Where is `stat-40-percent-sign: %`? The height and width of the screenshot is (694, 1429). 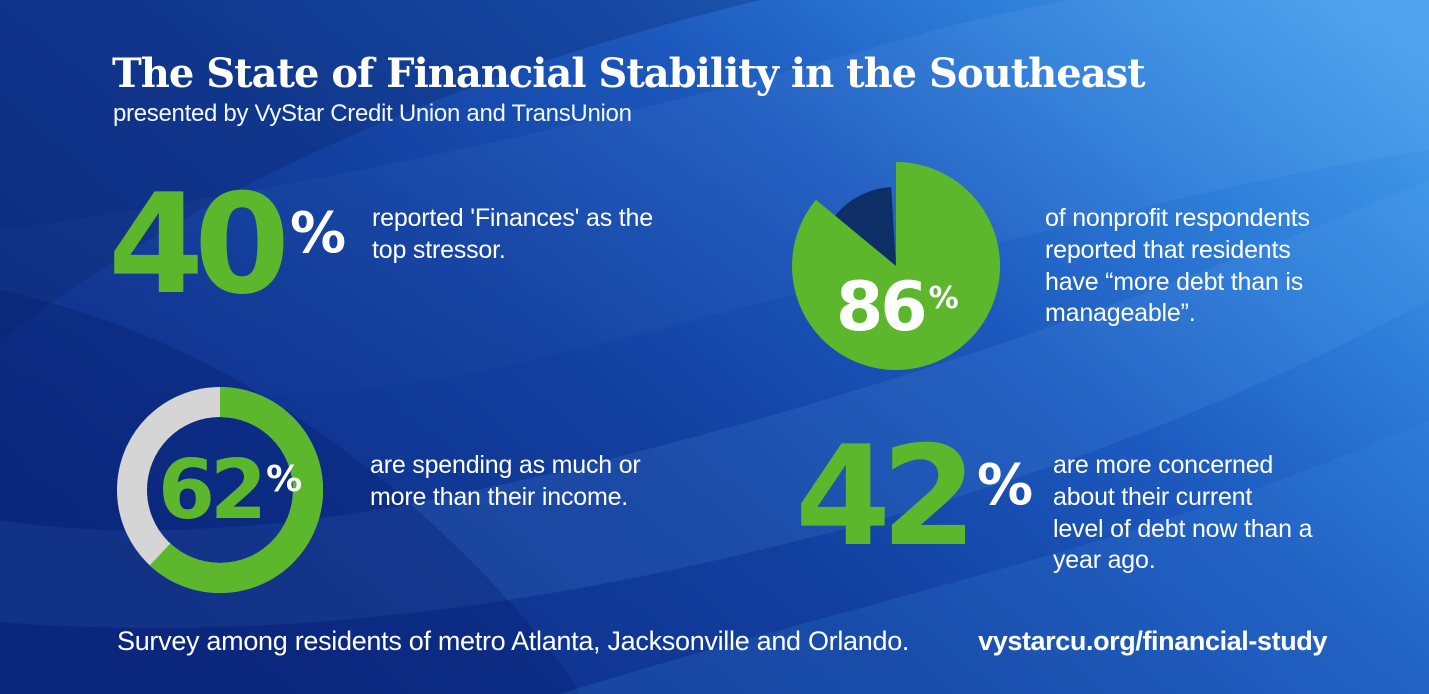
stat-40-percent-sign: % is located at coordinates (318, 233).